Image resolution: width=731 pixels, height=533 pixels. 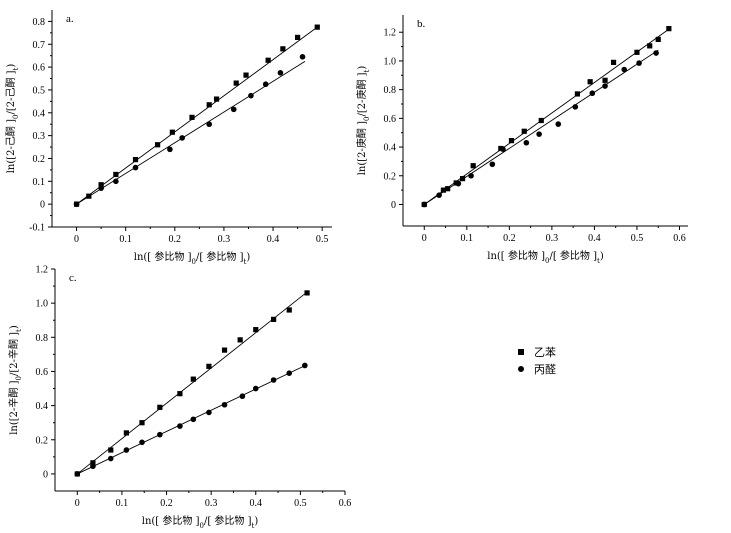 What do you see at coordinates (39, 45) in the screenshot?
I see `y-tick-label: 0.7` at bounding box center [39, 45].